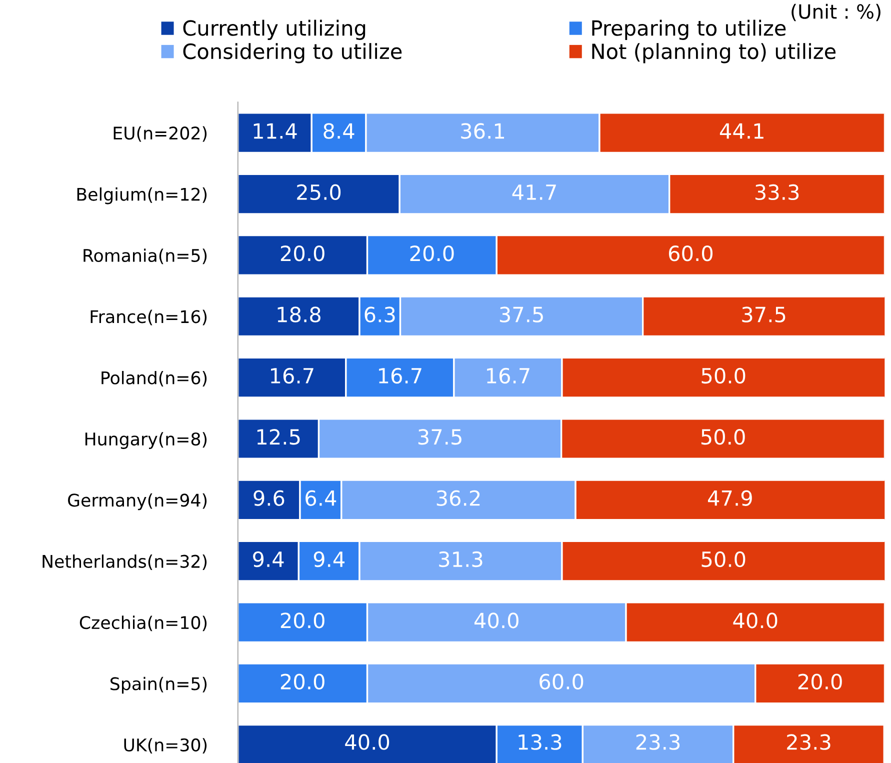 This screenshot has width=891, height=763. What do you see at coordinates (269, 498) in the screenshot?
I see `data-label: 9.6` at bounding box center [269, 498].